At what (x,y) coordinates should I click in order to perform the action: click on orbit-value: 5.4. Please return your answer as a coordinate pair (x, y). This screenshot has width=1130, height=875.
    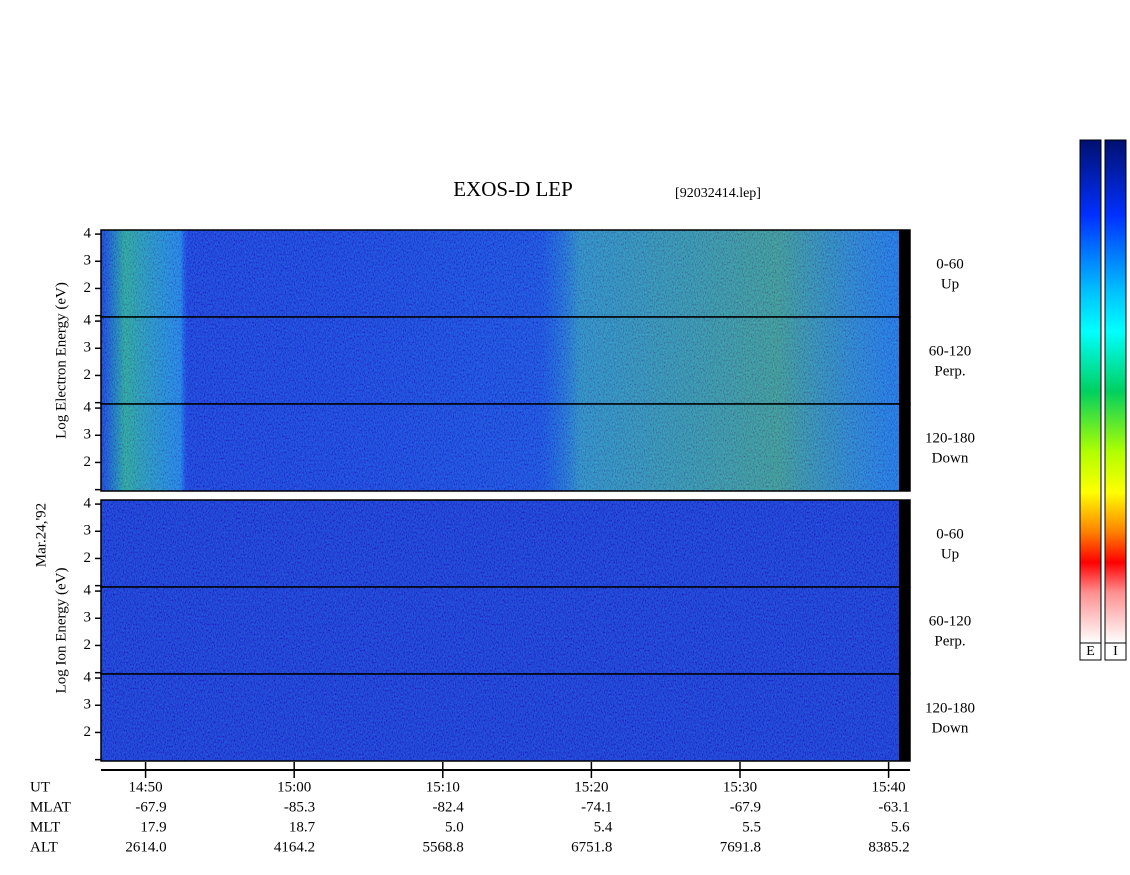
    Looking at the image, I should click on (603, 827).